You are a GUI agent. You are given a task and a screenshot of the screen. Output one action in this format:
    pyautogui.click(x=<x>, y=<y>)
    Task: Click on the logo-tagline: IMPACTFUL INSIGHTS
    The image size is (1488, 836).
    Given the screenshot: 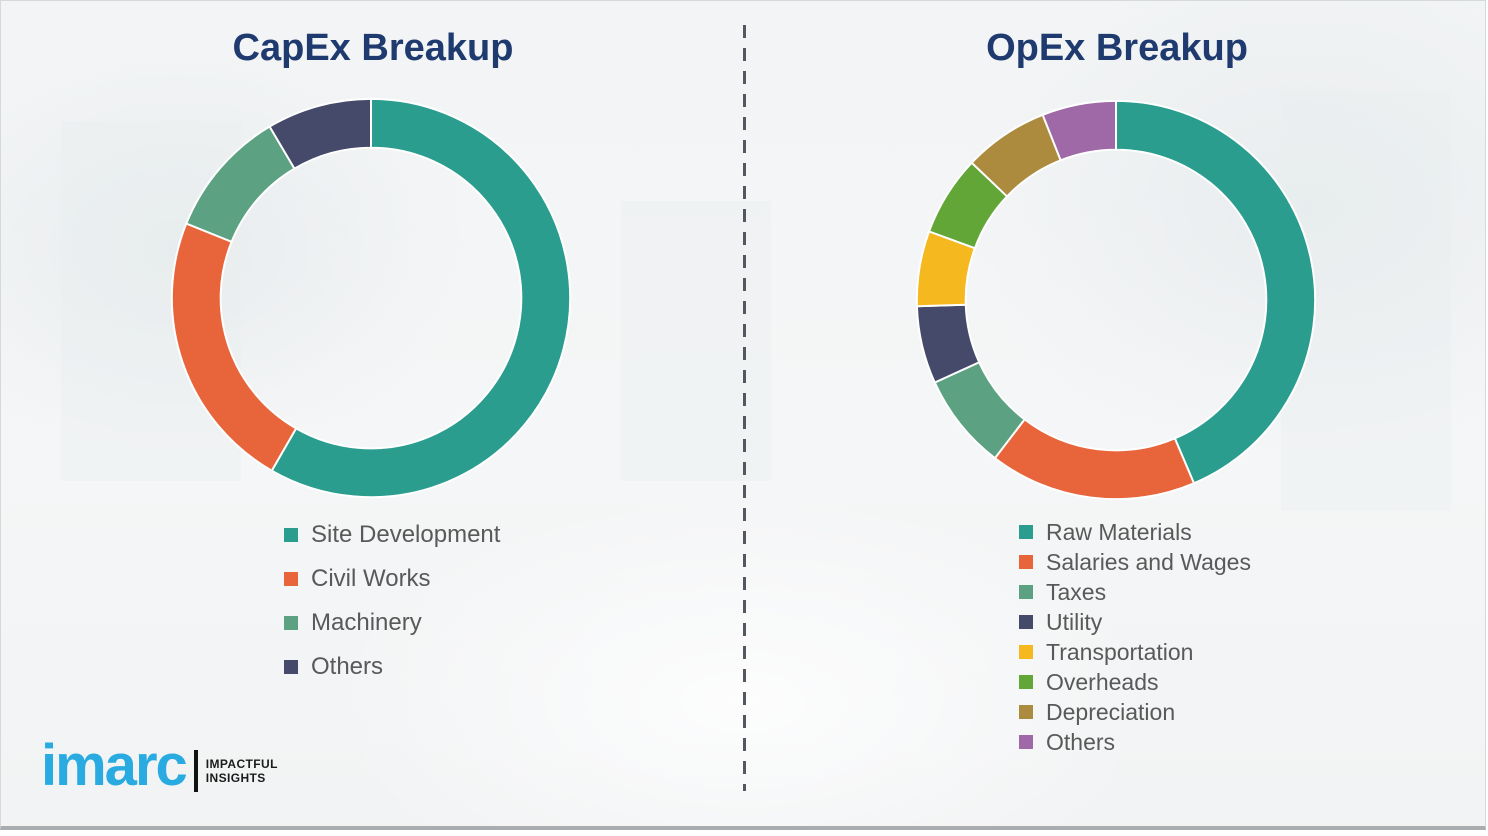 What is the action you would take?
    pyautogui.click(x=242, y=771)
    